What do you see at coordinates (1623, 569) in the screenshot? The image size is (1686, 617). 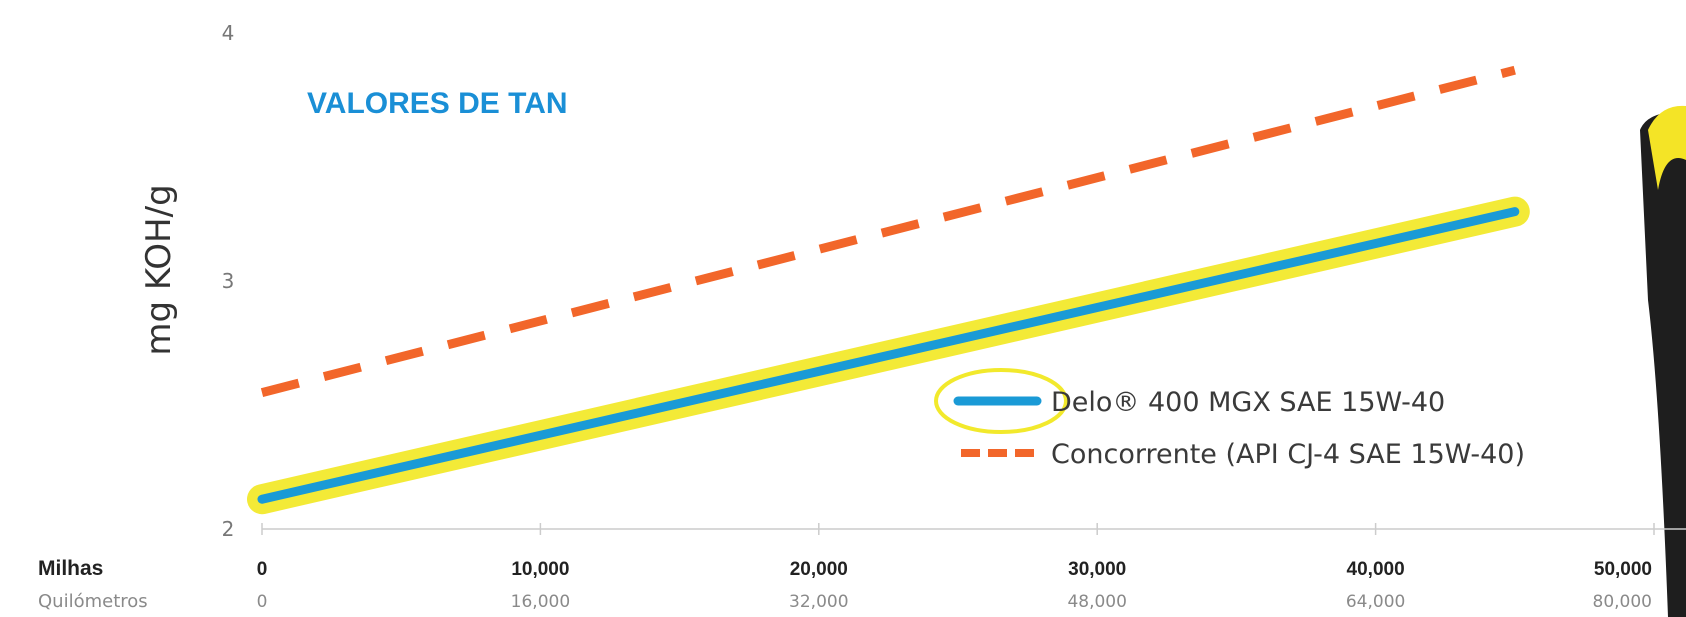 I see `x-tick-label-miles: 50,000` at bounding box center [1623, 569].